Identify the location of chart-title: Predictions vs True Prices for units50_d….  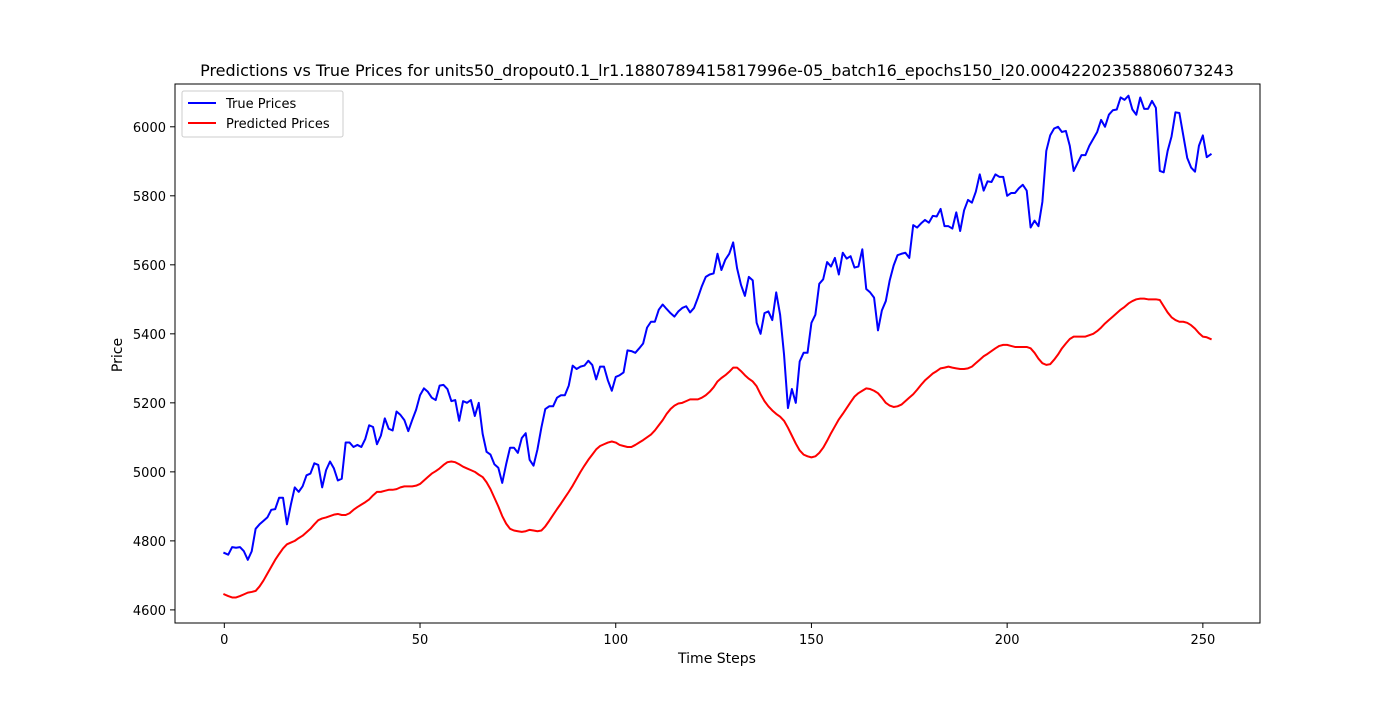
(717, 71).